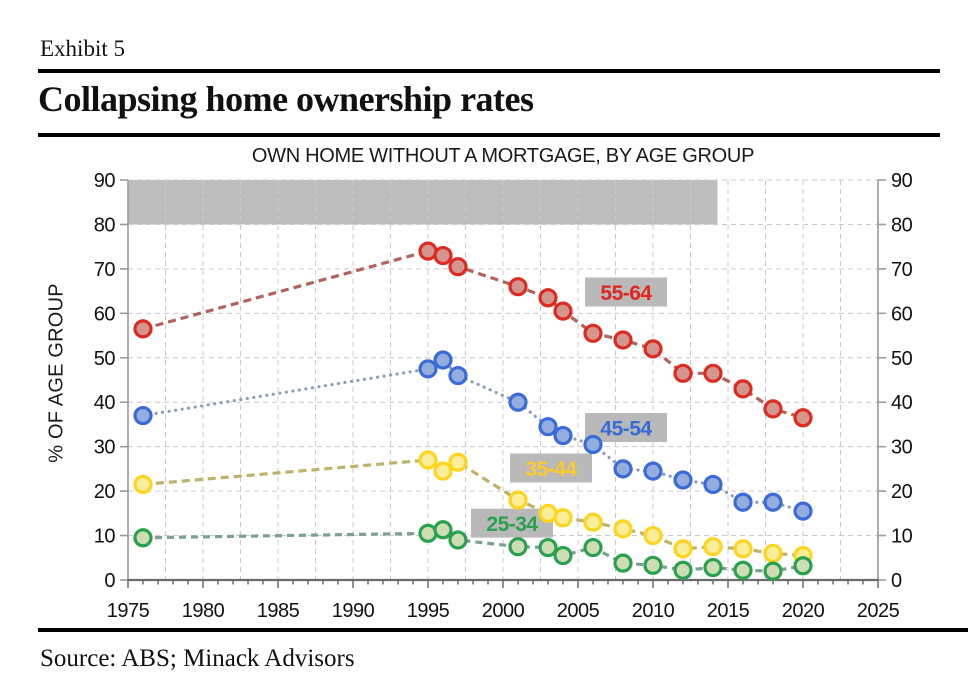 Image resolution: width=969 pixels, height=699 pixels. What do you see at coordinates (105, 492) in the screenshot?
I see `y-tick-label-left: 20` at bounding box center [105, 492].